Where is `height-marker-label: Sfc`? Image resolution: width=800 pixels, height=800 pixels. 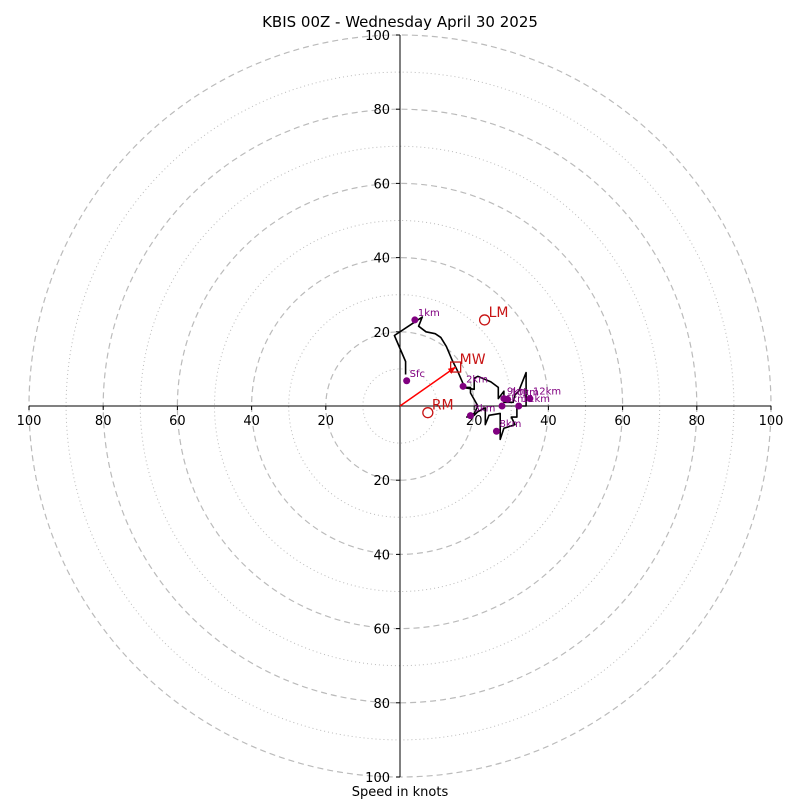
height-marker-label: Sfc is located at coordinates (417, 374).